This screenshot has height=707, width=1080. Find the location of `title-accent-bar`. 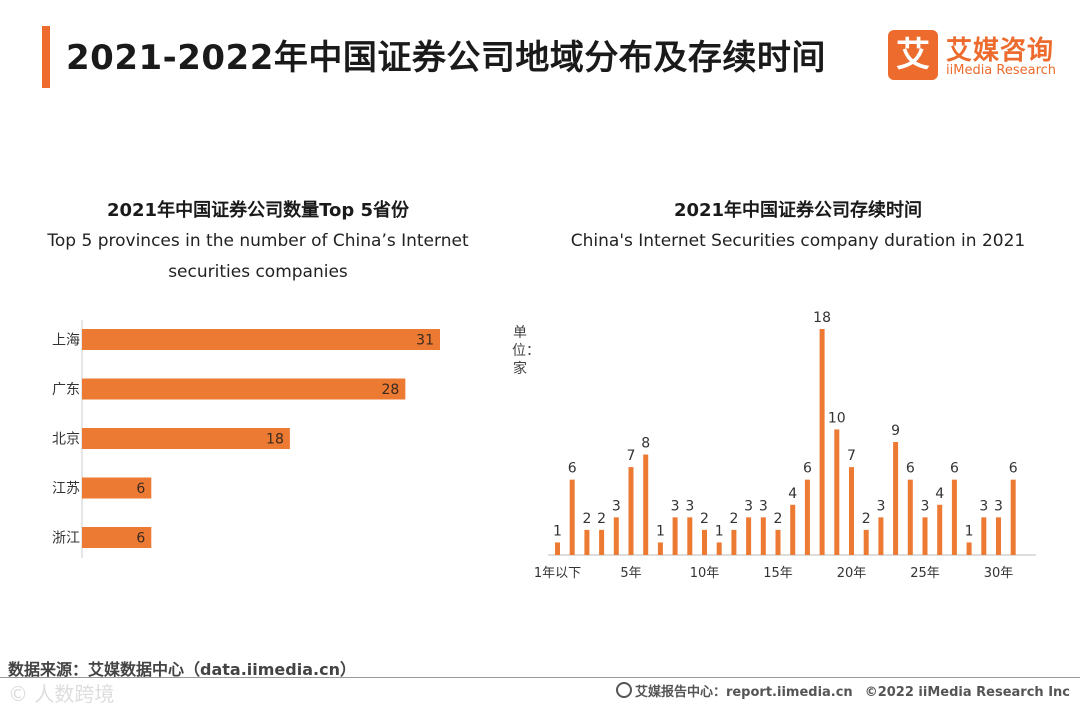

title-accent-bar is located at coordinates (46, 57).